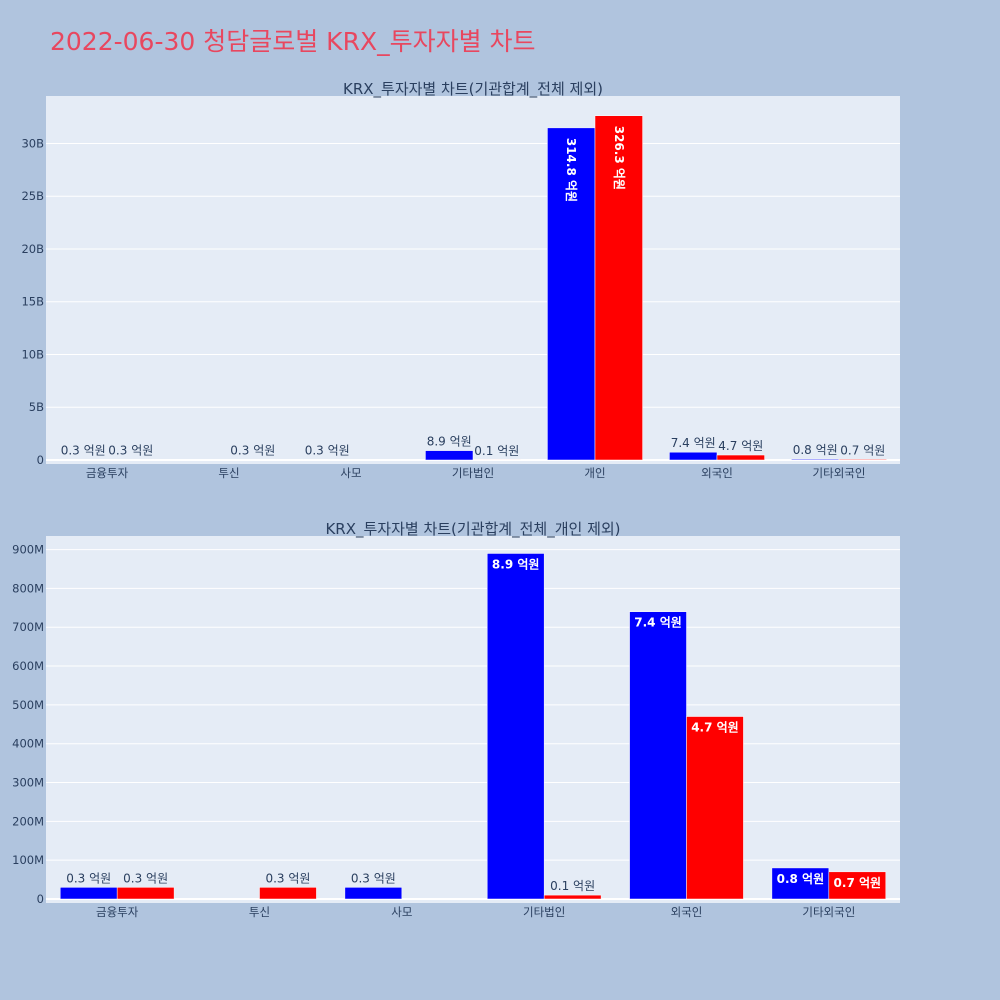  What do you see at coordinates (28, 705) in the screenshot?
I see `y-tick-label: 500M` at bounding box center [28, 705].